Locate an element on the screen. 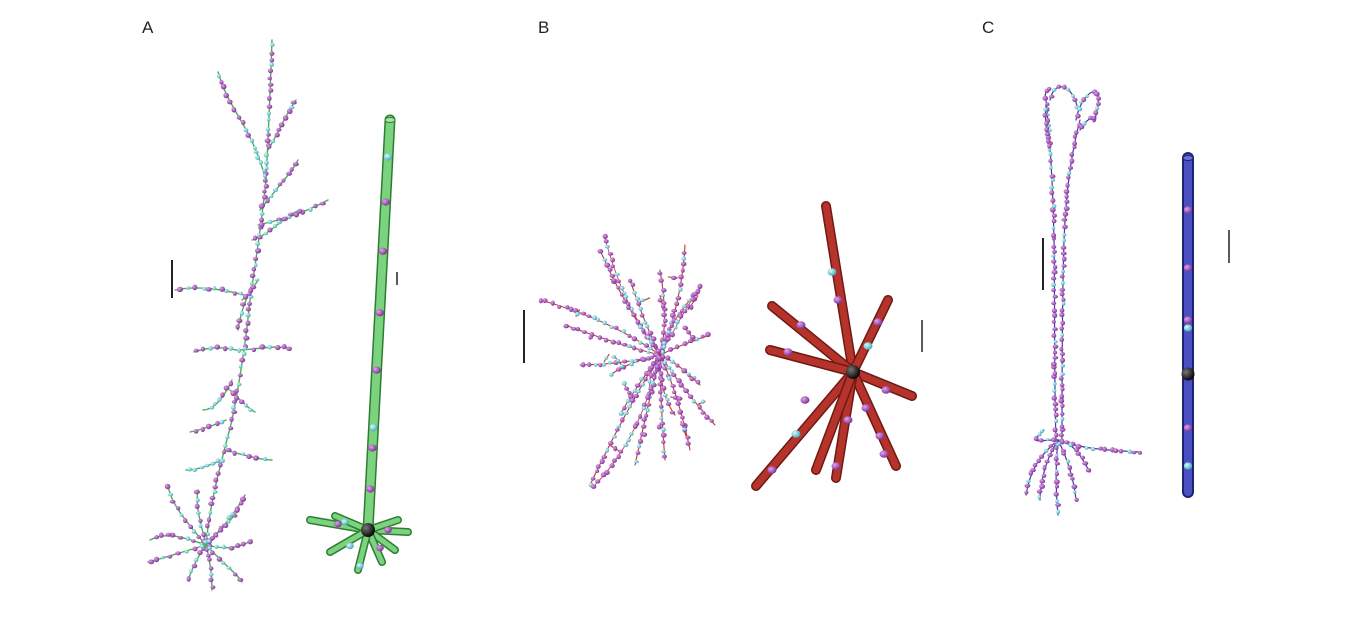  neuron-a-synapses is located at coordinates (237, 316).